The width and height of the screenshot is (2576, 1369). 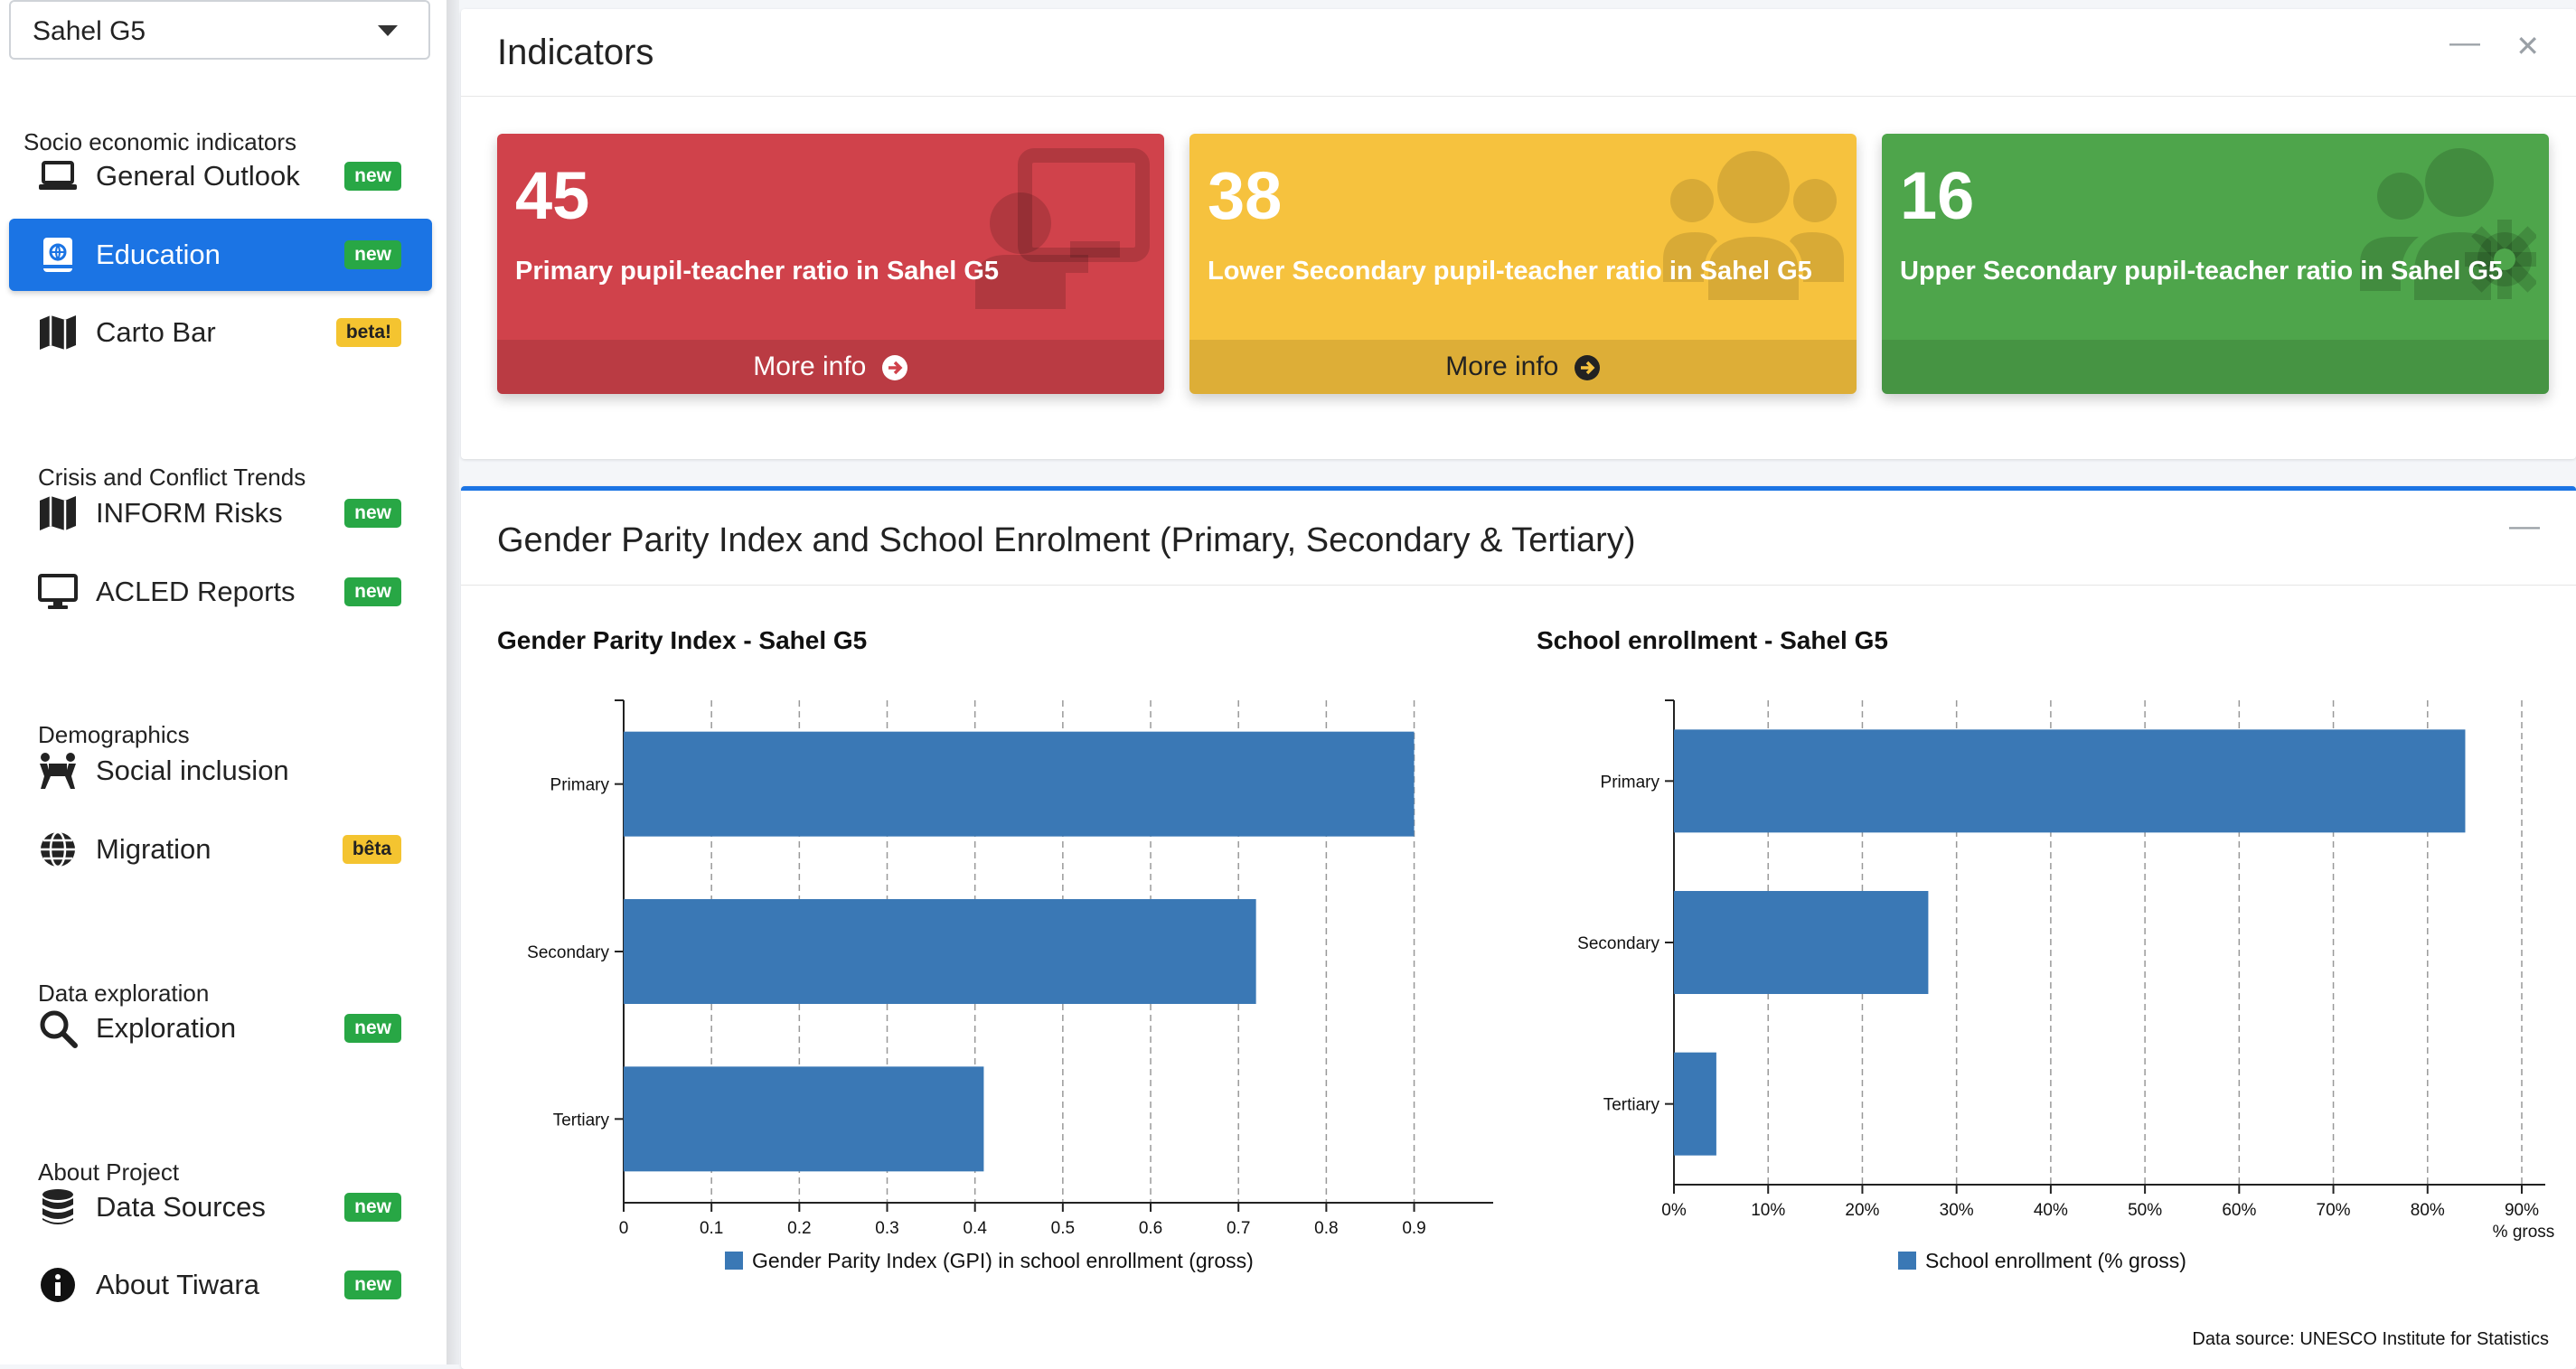 What do you see at coordinates (196, 591) in the screenshot?
I see `sidebar-item-label: ACLED Reports` at bounding box center [196, 591].